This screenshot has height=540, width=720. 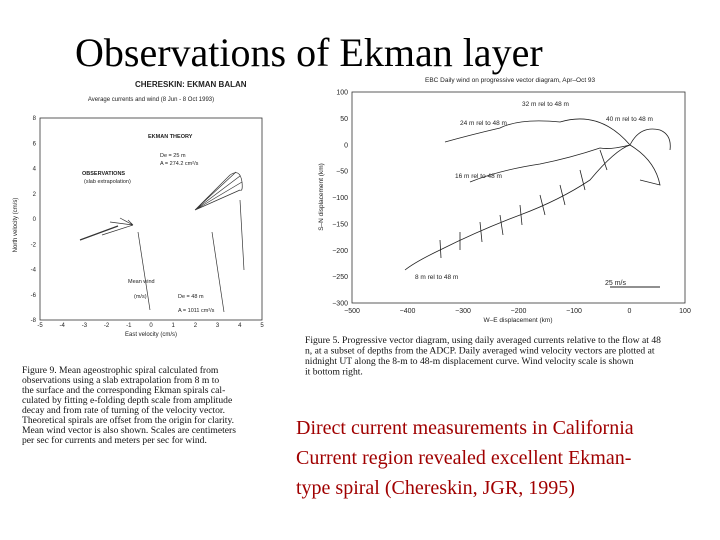 I want to click on x-tick-label: −500, so click(x=352, y=311).